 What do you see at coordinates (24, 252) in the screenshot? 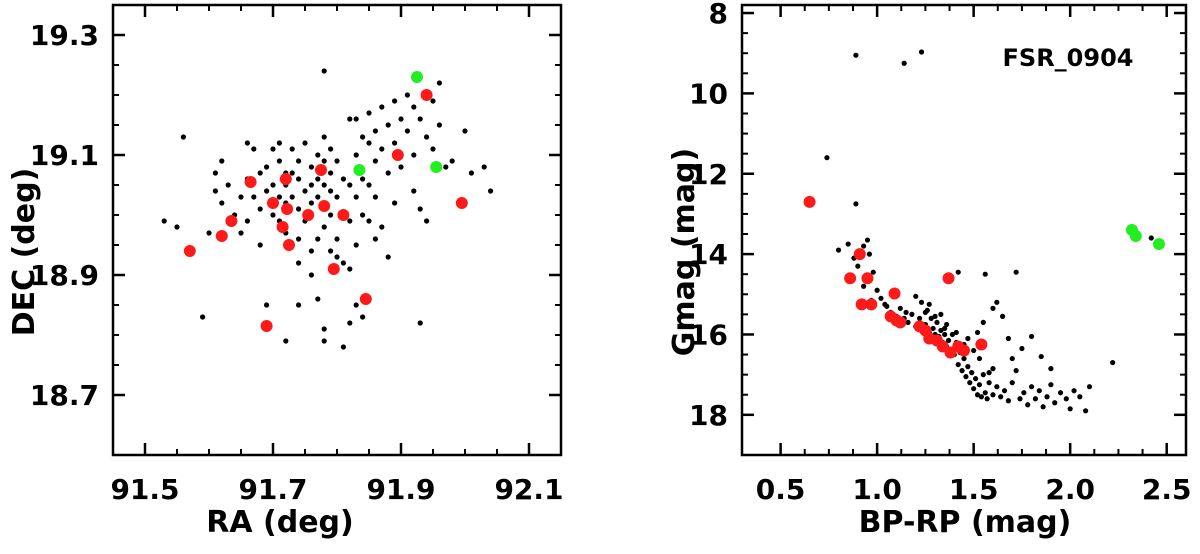
I see `y-axis-label: DEC (deg)` at bounding box center [24, 252].